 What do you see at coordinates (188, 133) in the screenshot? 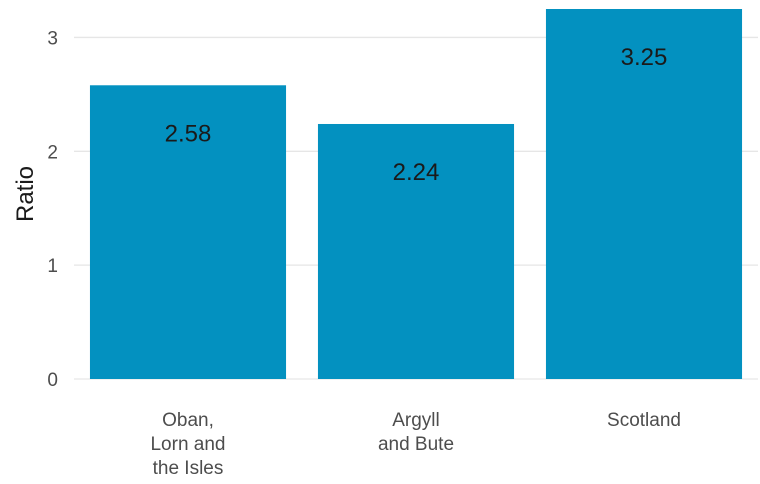
I see `data-label: 2.58` at bounding box center [188, 133].